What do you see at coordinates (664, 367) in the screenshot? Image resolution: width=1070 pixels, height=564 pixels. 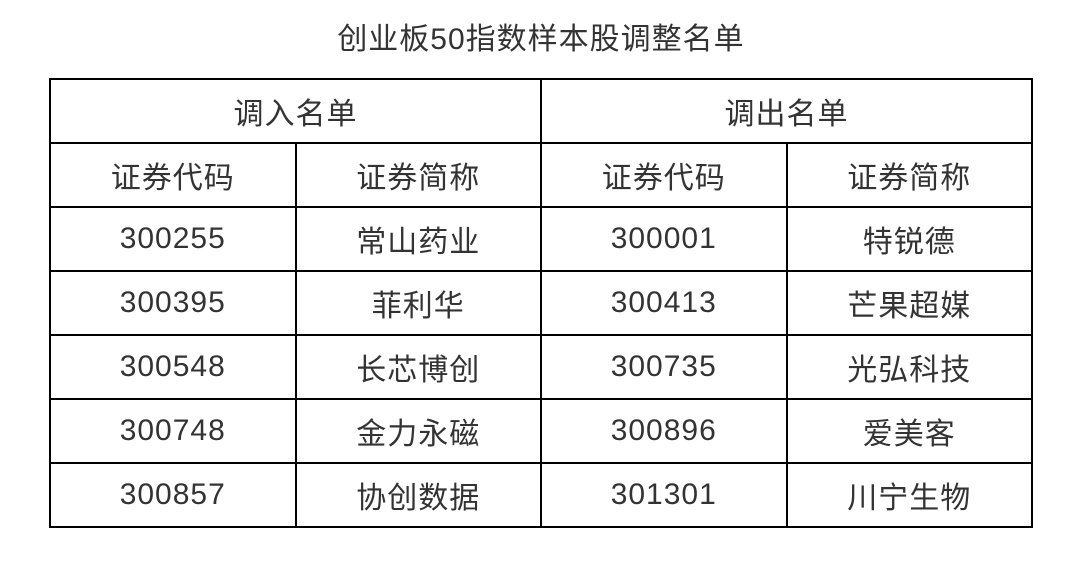 I see `cell-out-code: 300735` at bounding box center [664, 367].